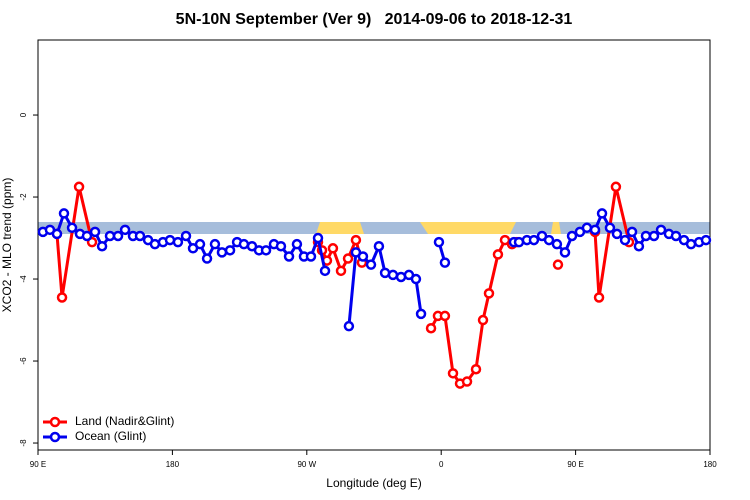 This screenshot has height=500, width=750. I want to click on legend-label: Ocean (Glint), so click(110, 436).